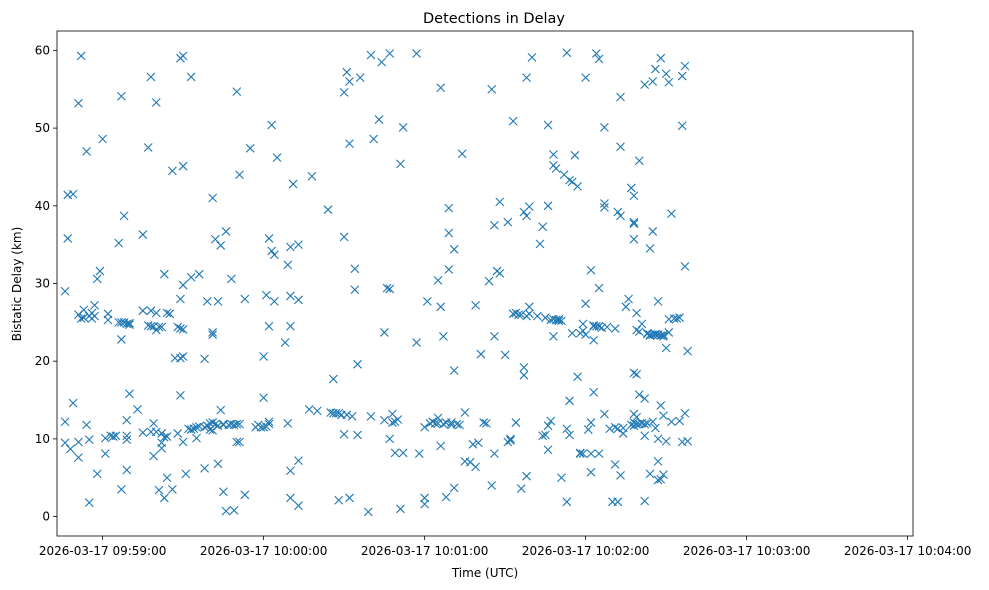 The image size is (989, 590). Describe the element at coordinates (102, 551) in the screenshot. I see `x-tick-label: 2026-03-17 09:59:00` at that location.